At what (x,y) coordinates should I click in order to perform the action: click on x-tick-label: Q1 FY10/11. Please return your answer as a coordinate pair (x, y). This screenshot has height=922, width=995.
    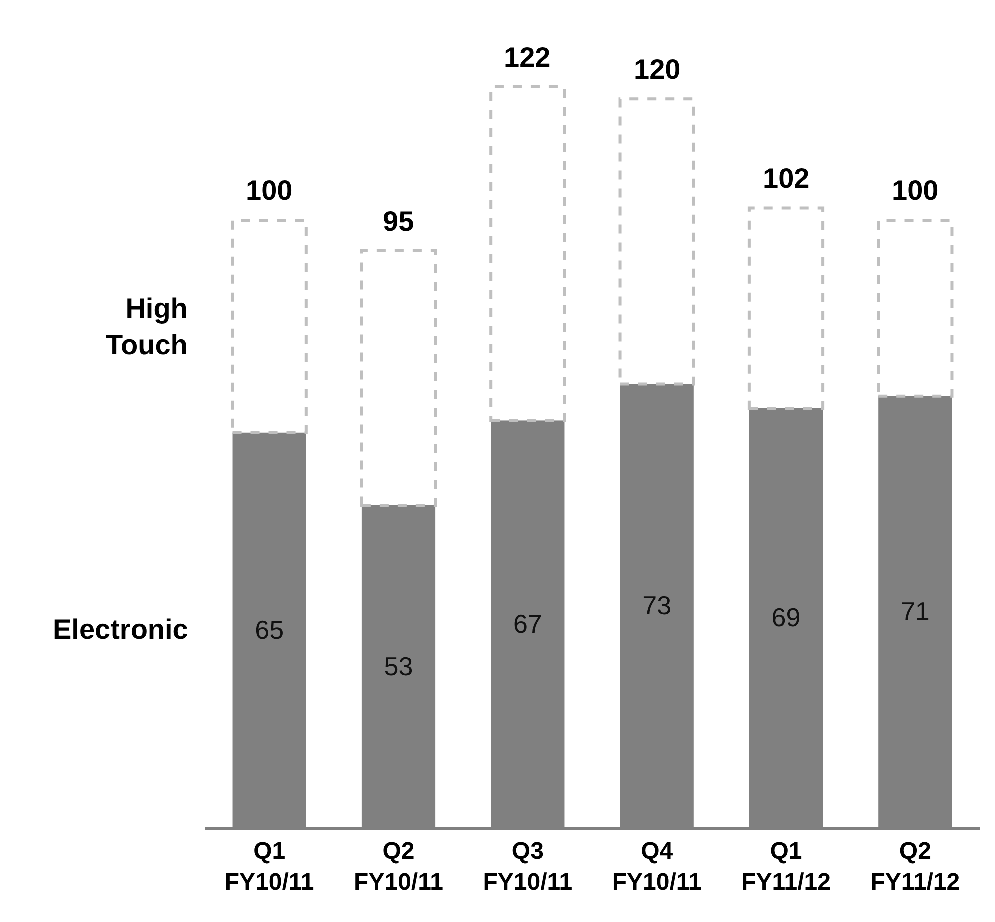
    Looking at the image, I should click on (269, 867).